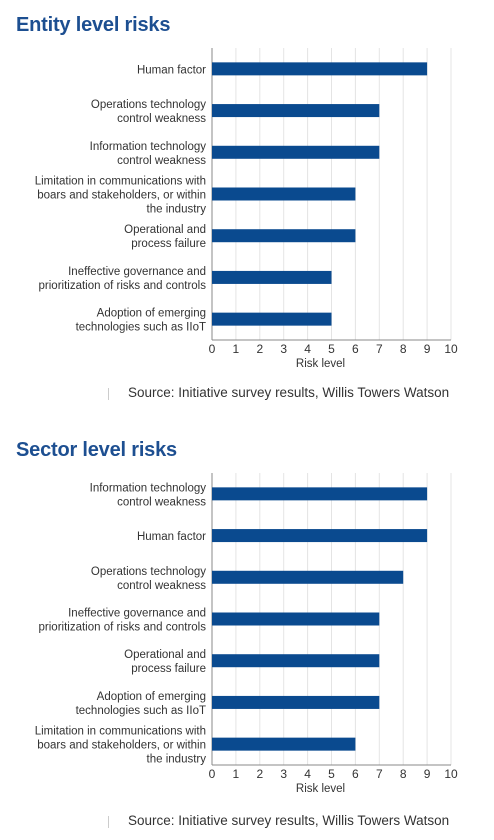 The height and width of the screenshot is (840, 494). What do you see at coordinates (93, 25) in the screenshot?
I see `chart-title: Entity level risks` at bounding box center [93, 25].